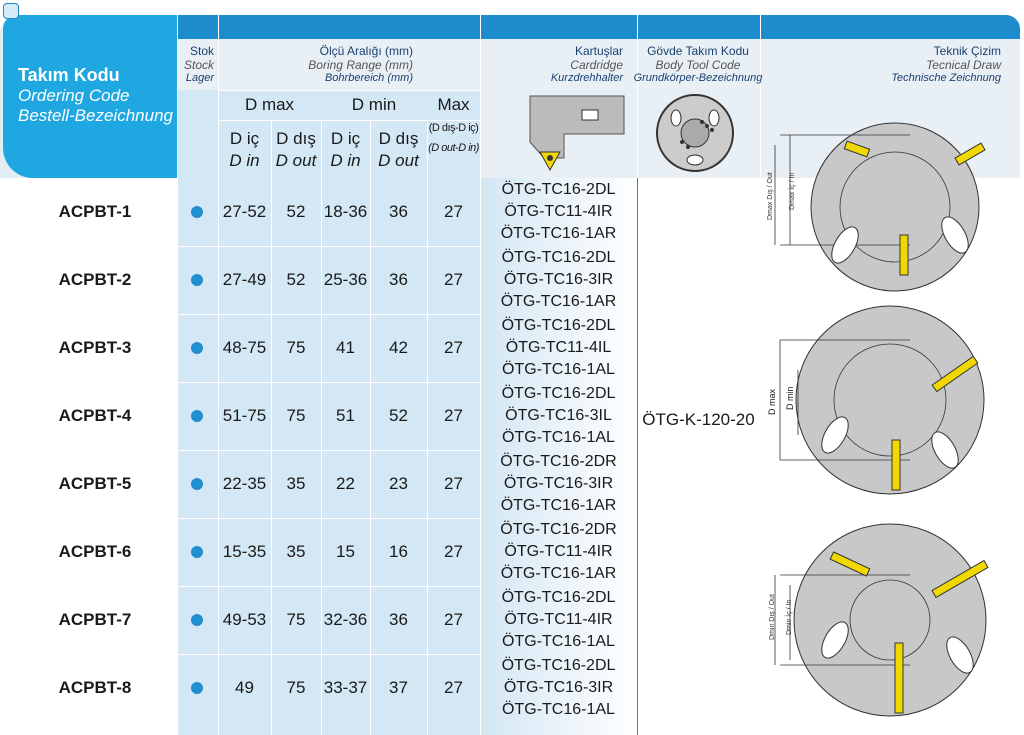 The width and height of the screenshot is (1024, 735). What do you see at coordinates (398, 347) in the screenshot?
I see `cell: 42` at bounding box center [398, 347].